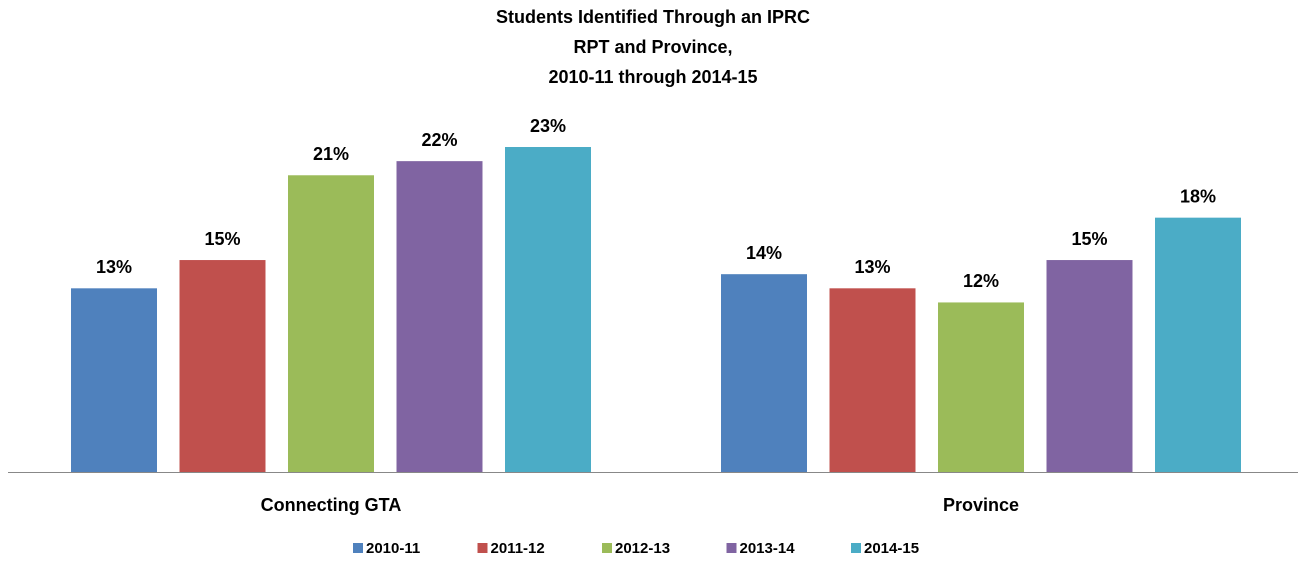 The width and height of the screenshot is (1306, 565). I want to click on data-label: 22%, so click(439, 140).